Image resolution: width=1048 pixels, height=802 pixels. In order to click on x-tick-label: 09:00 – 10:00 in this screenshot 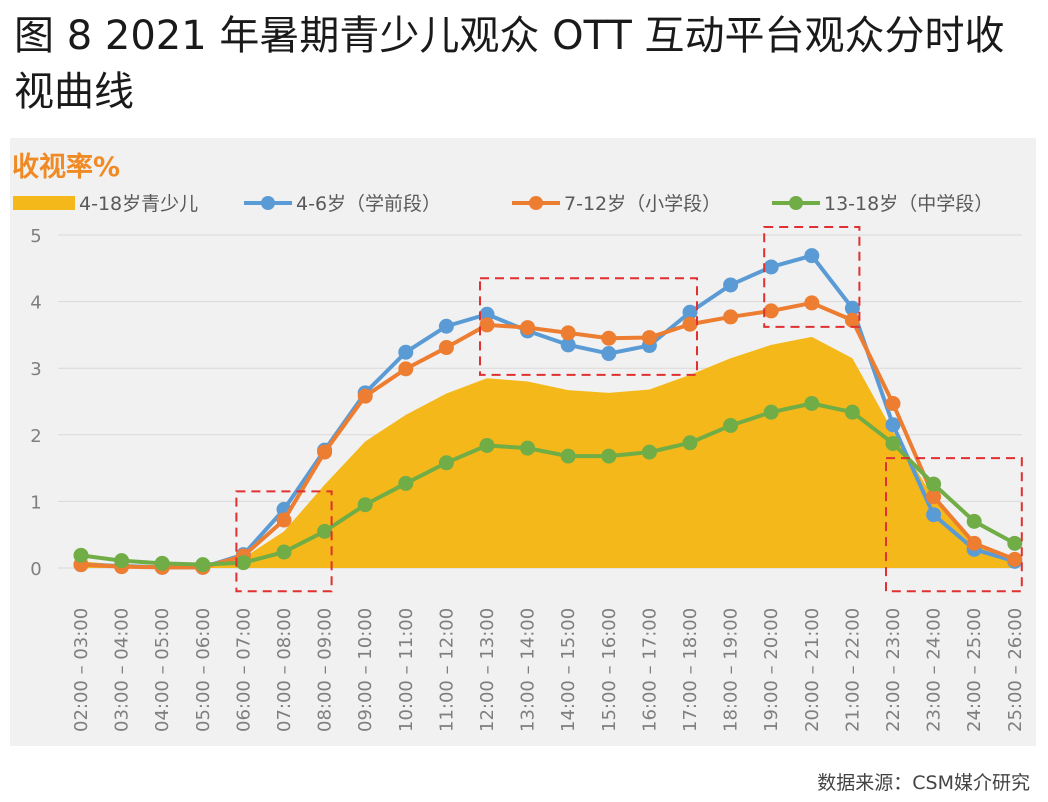, I will do `click(365, 670)`.